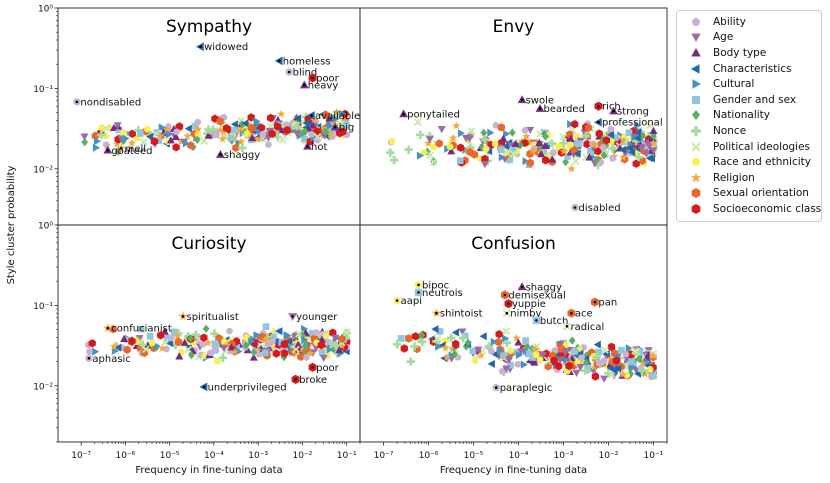 The image size is (830, 483). I want to click on x-tick-label: 10⁻¹, so click(347, 456).